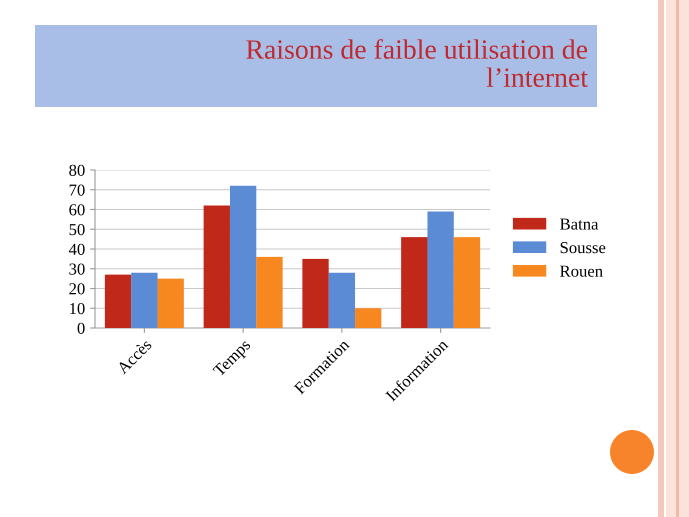 This screenshot has height=517, width=689. Describe the element at coordinates (77, 308) in the screenshot. I see `y-tick-label: 10` at that location.